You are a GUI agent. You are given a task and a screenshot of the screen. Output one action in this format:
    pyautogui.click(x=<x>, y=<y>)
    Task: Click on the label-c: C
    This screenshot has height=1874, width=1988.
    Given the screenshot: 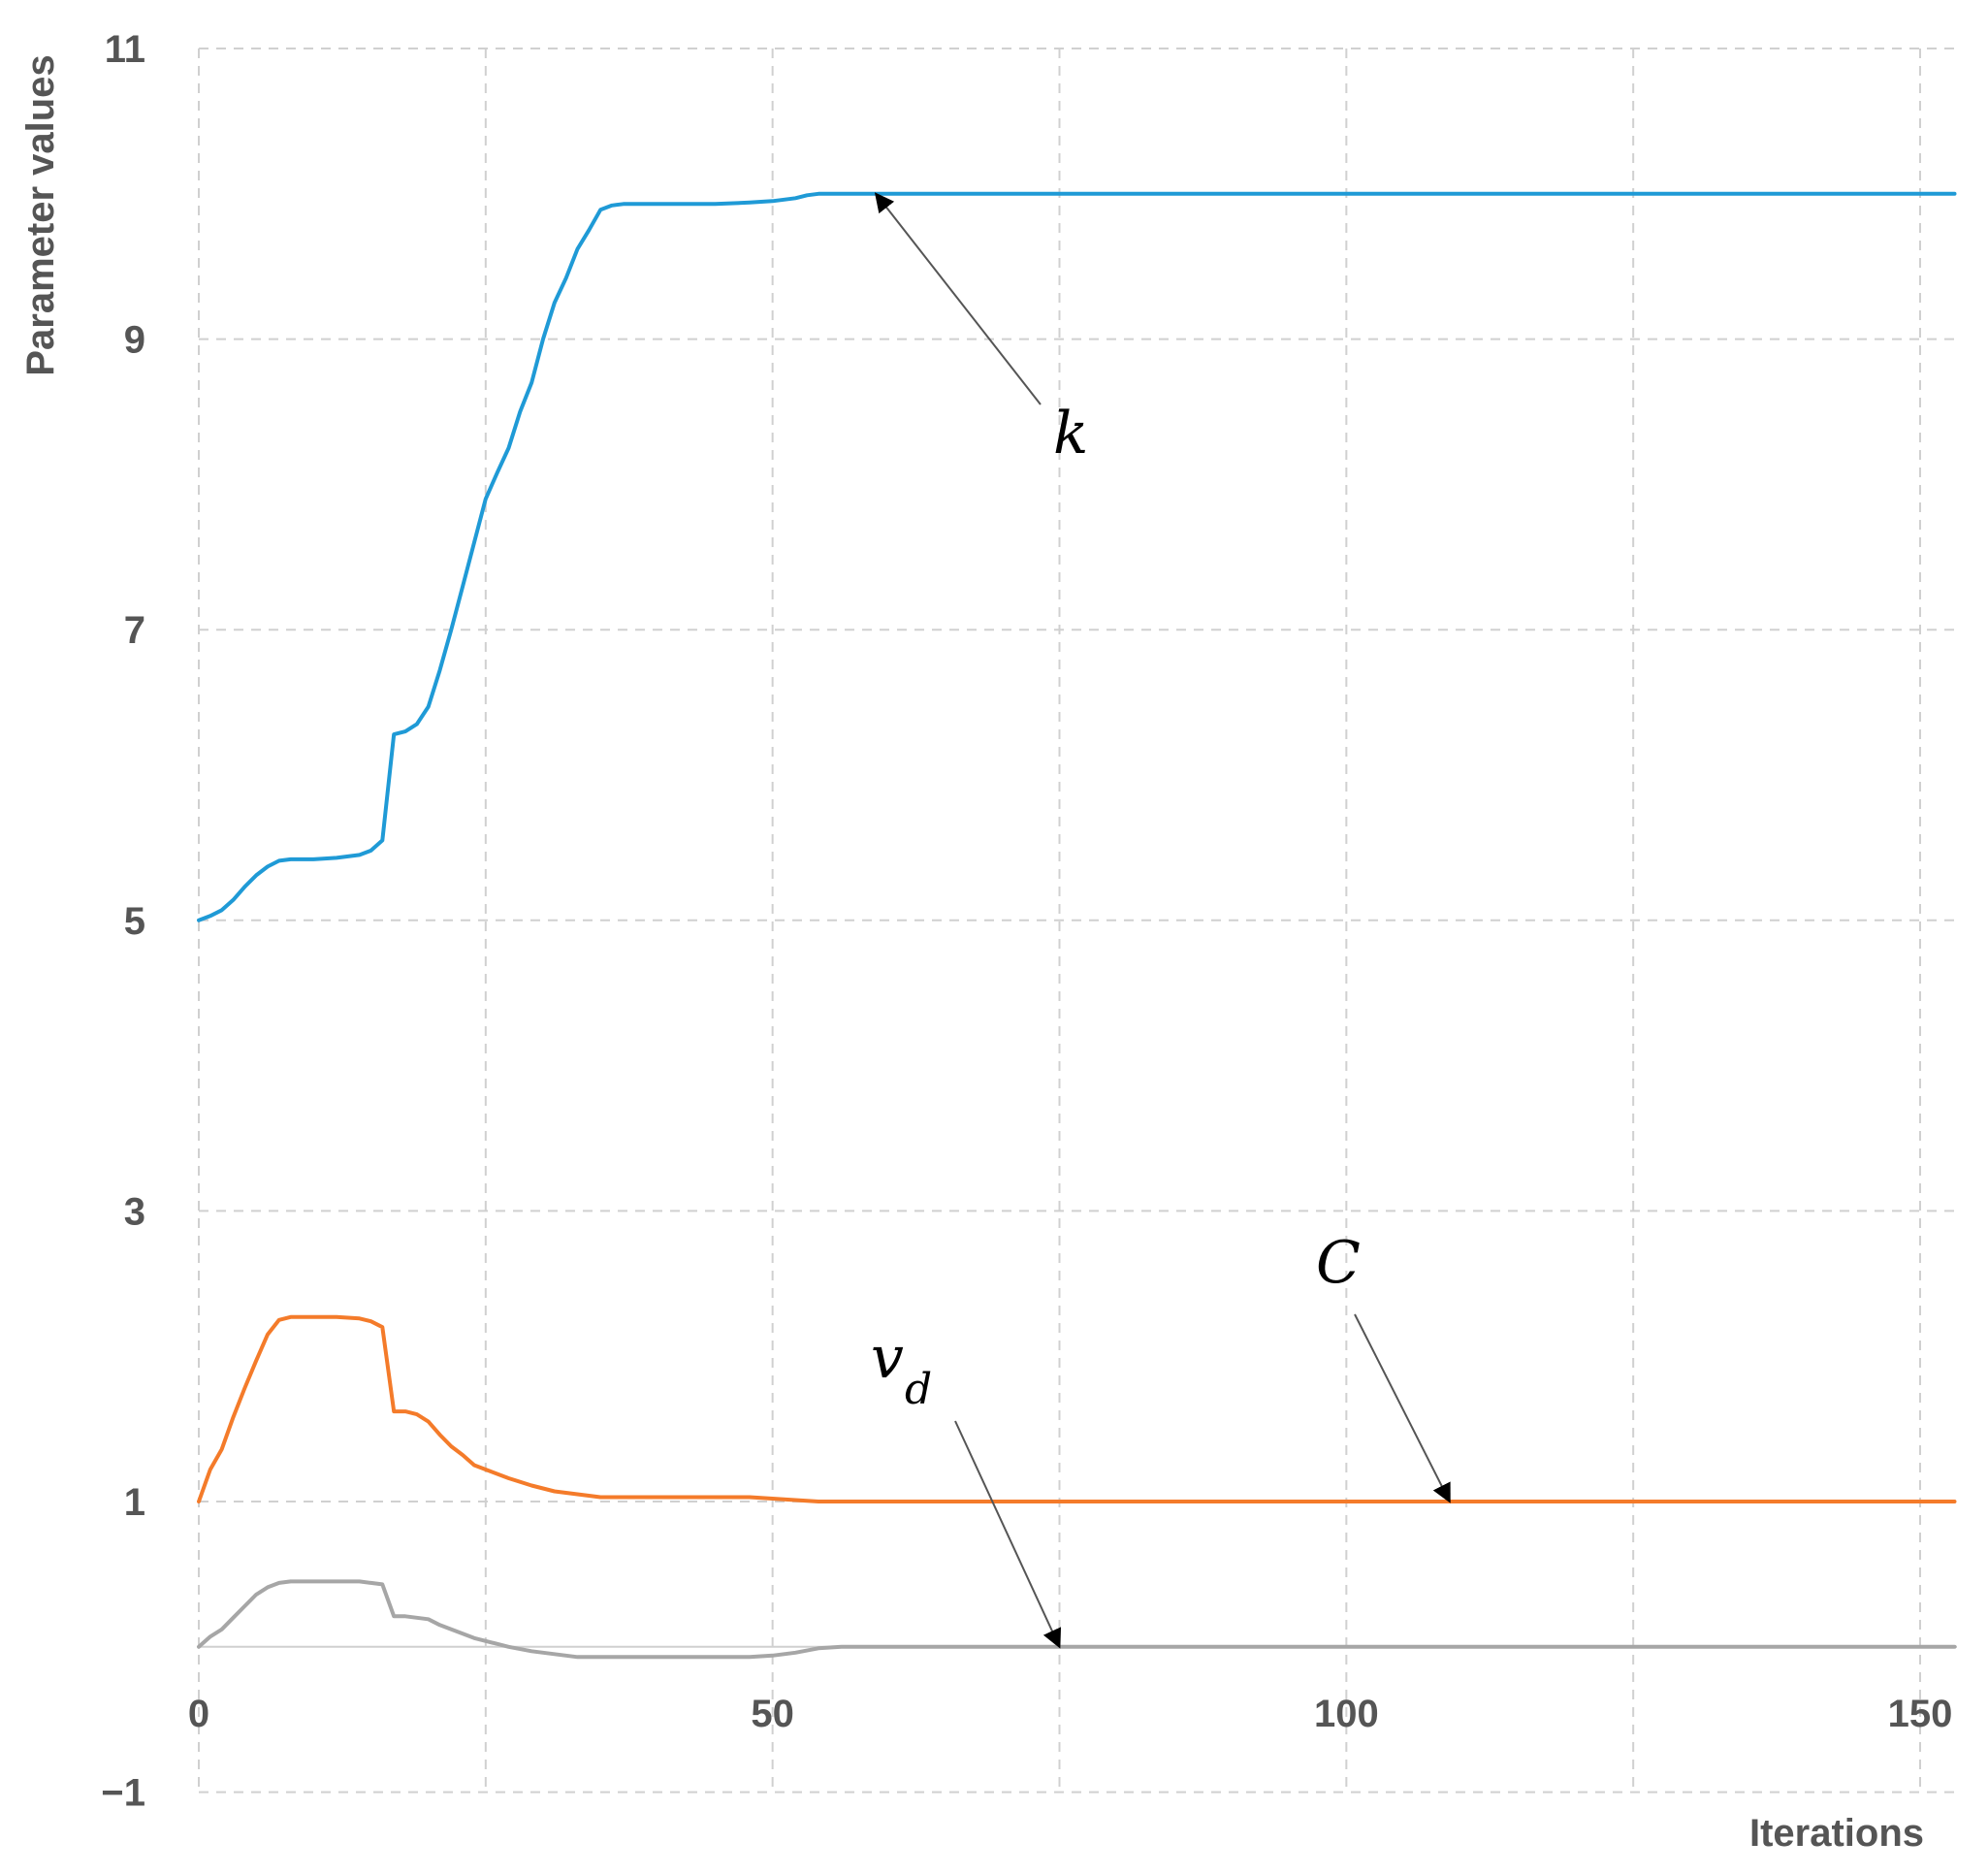 What is the action you would take?
    pyautogui.click(x=1338, y=1263)
    